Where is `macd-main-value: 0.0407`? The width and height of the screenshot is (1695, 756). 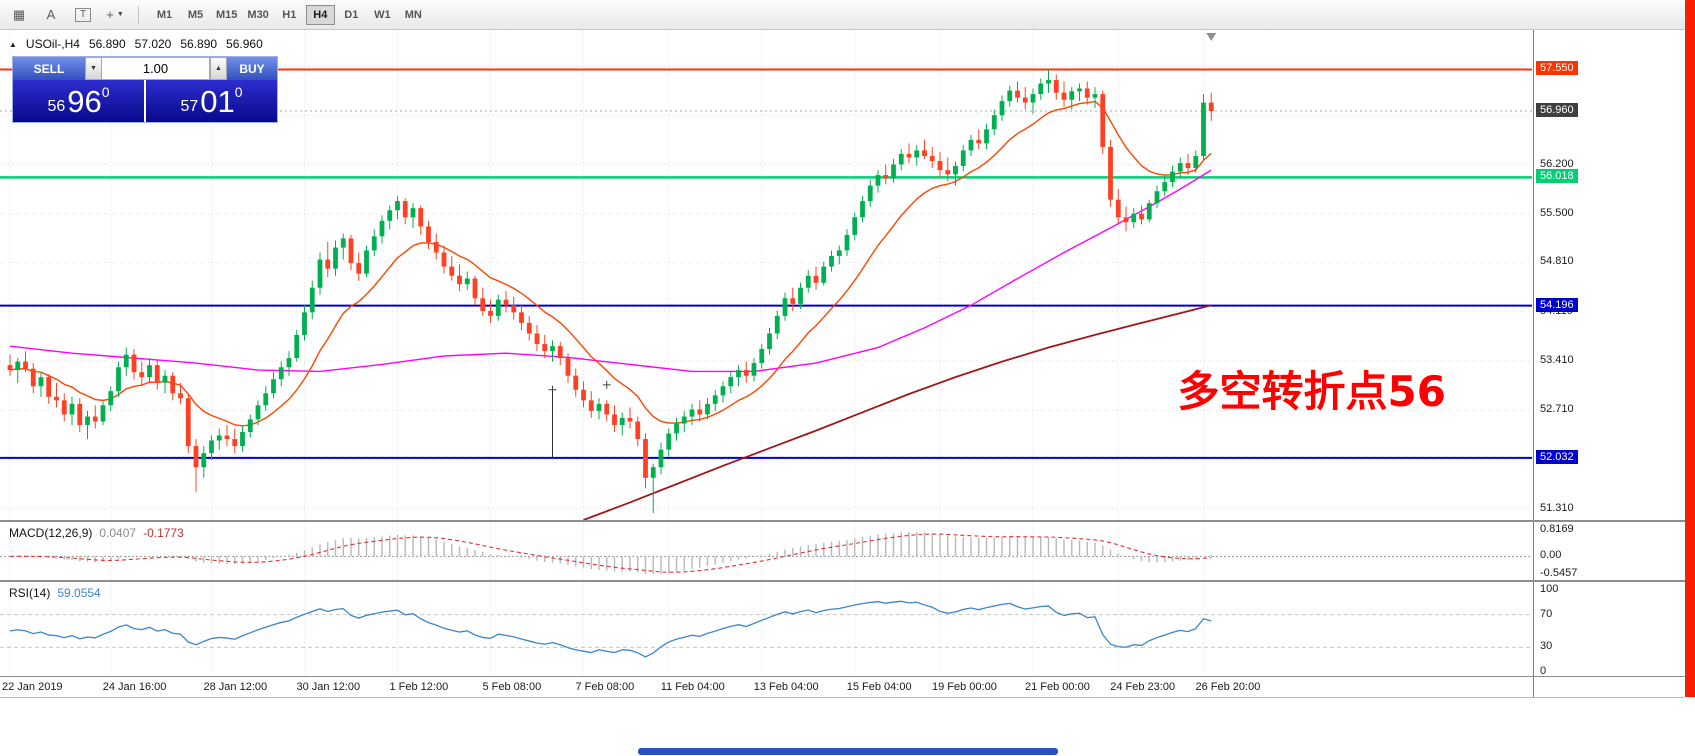 macd-main-value: 0.0407 is located at coordinates (118, 533).